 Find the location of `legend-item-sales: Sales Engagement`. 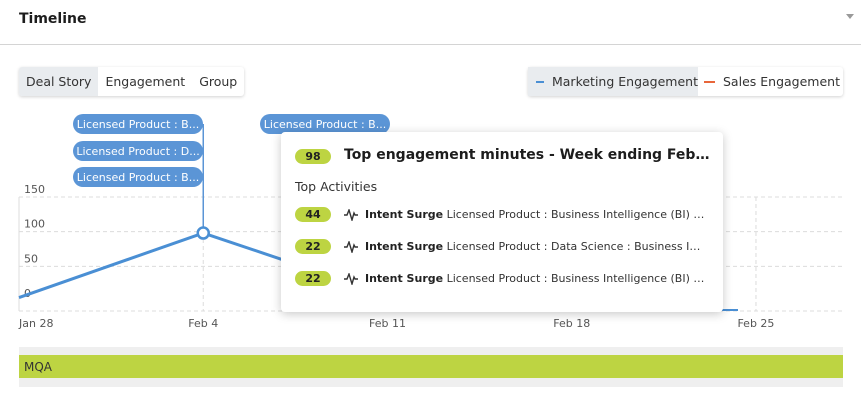

legend-item-sales: Sales Engagement is located at coordinates (769, 81).